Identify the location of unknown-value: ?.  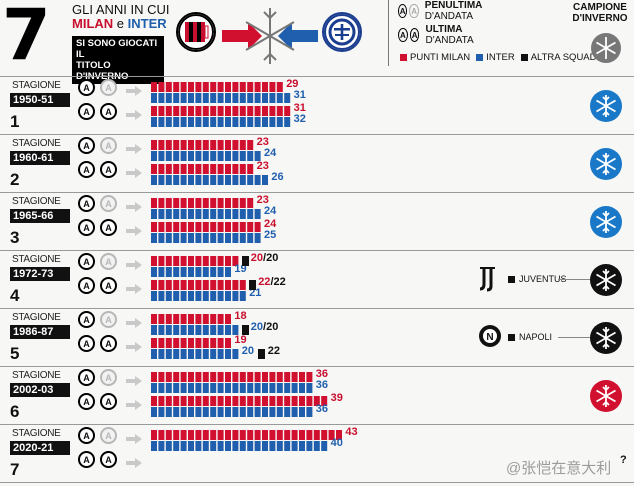
(623, 460).